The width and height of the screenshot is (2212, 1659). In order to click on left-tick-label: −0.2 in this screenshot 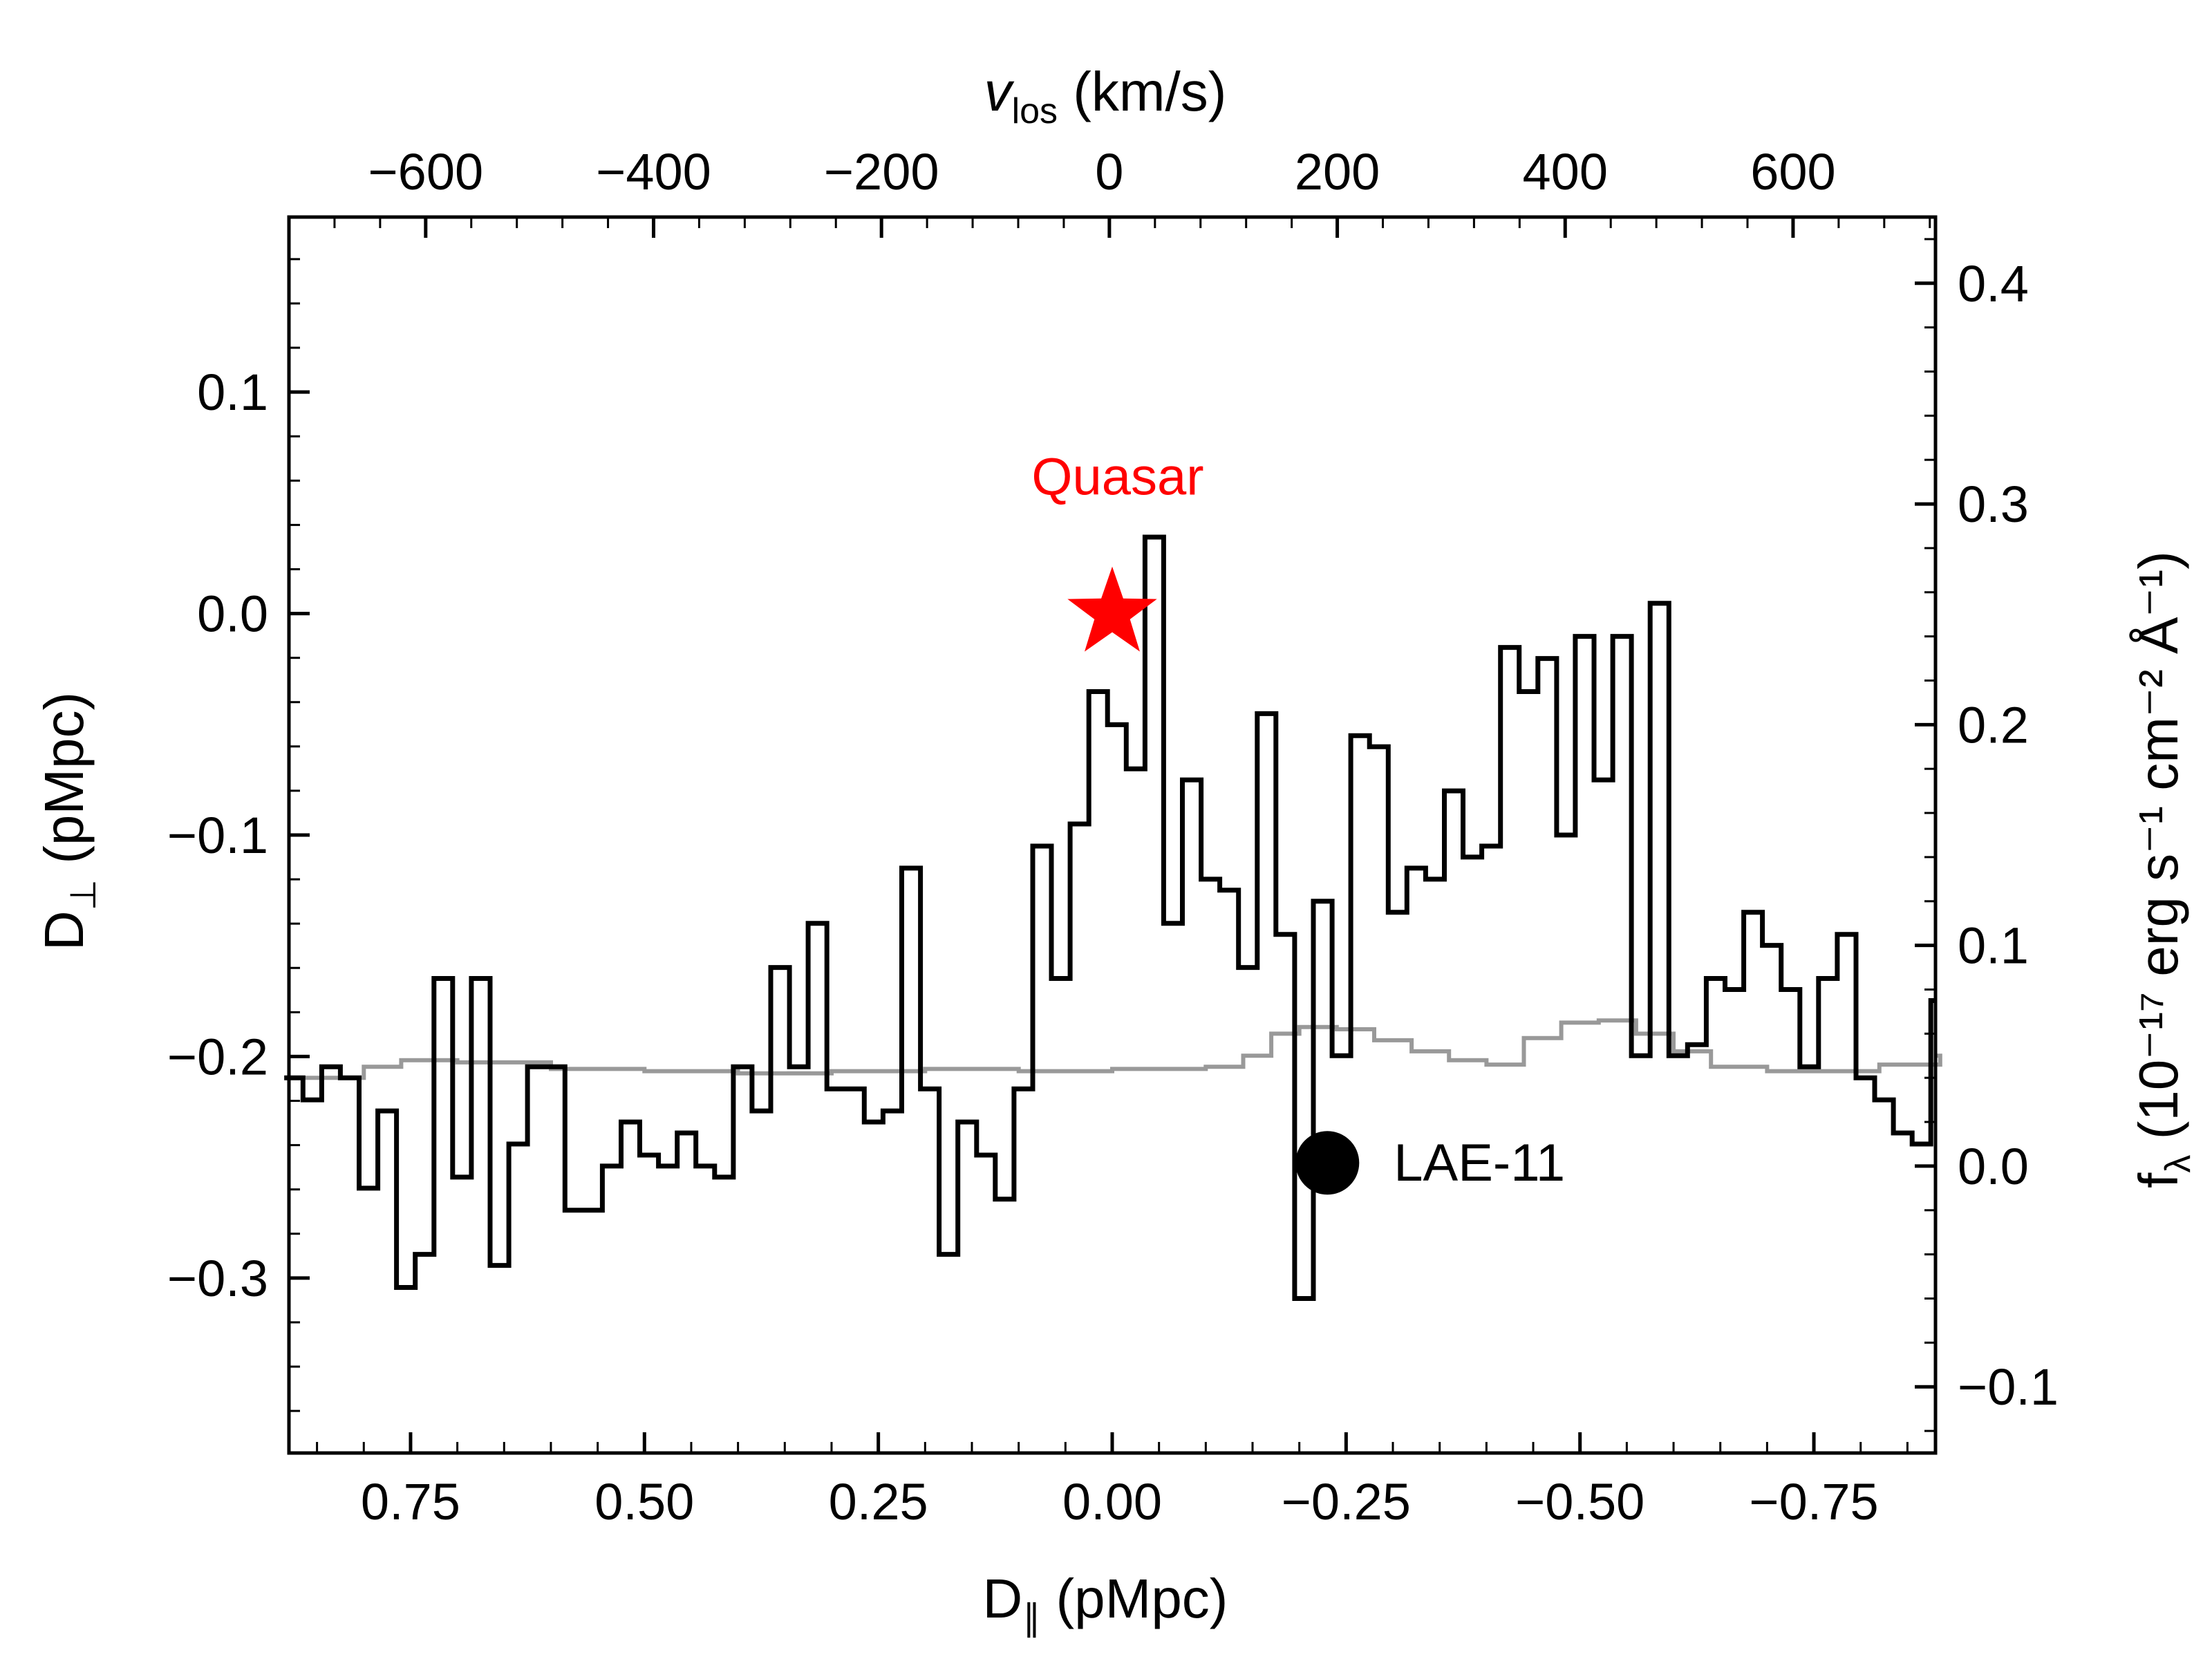, I will do `click(218, 1056)`.